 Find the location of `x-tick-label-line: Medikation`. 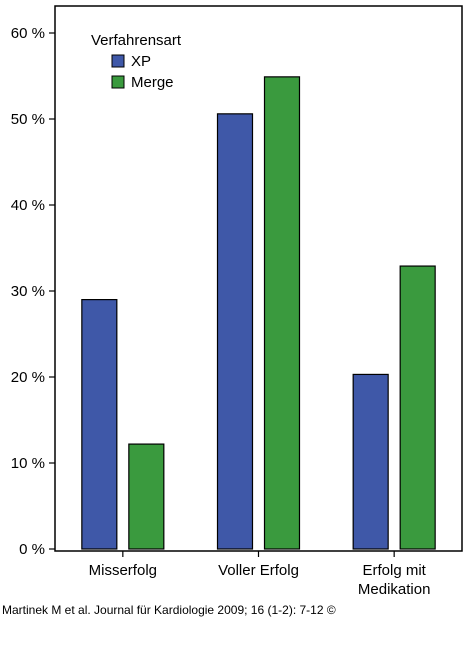

x-tick-label-line: Medikation is located at coordinates (394, 589).